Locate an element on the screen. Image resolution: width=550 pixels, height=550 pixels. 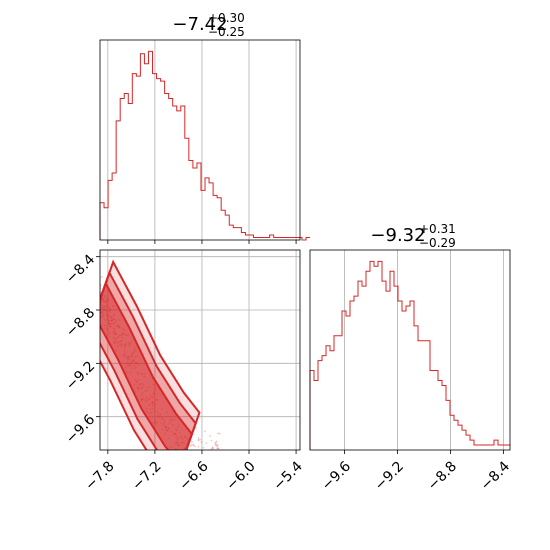
contour-x-ticks: −7.8 −7.2 −6.6 −6.0 −5.4 is located at coordinates (194, 472).